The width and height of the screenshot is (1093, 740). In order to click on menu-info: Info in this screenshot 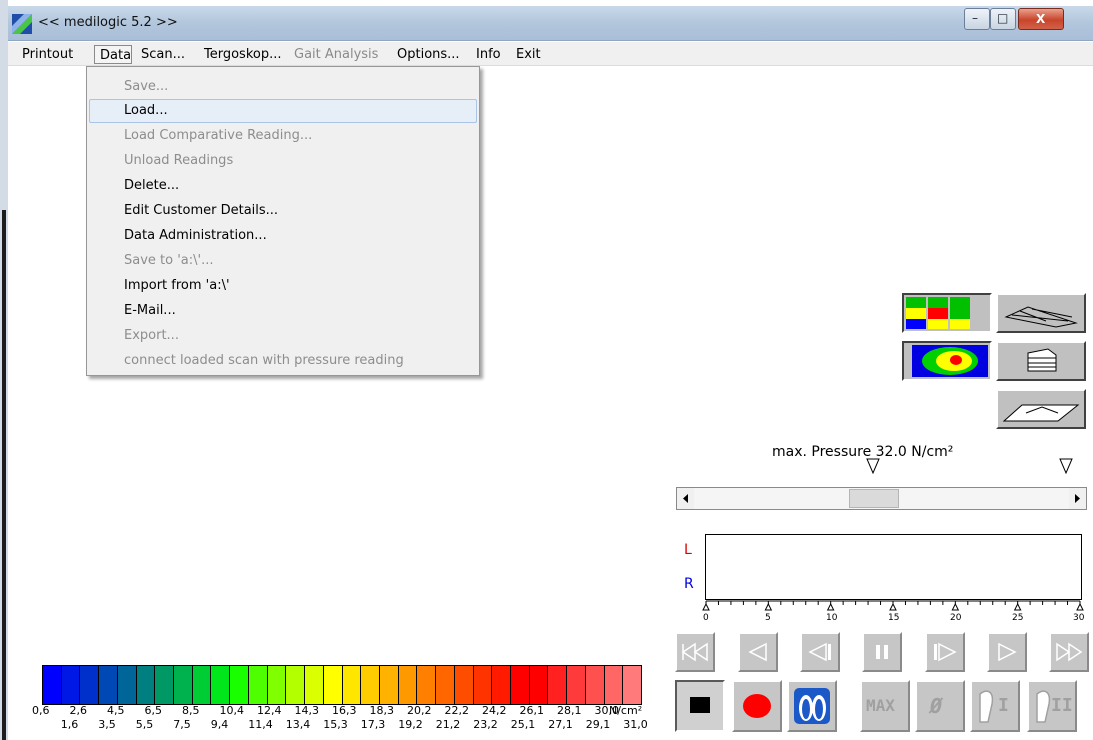, I will do `click(488, 54)`.